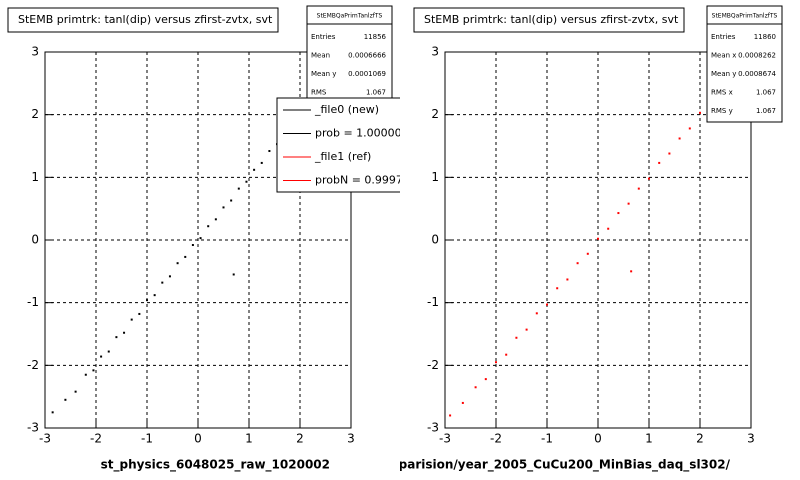 This screenshot has width=800, height=480. Describe the element at coordinates (338, 145) in the screenshot. I see `legend-box` at that location.